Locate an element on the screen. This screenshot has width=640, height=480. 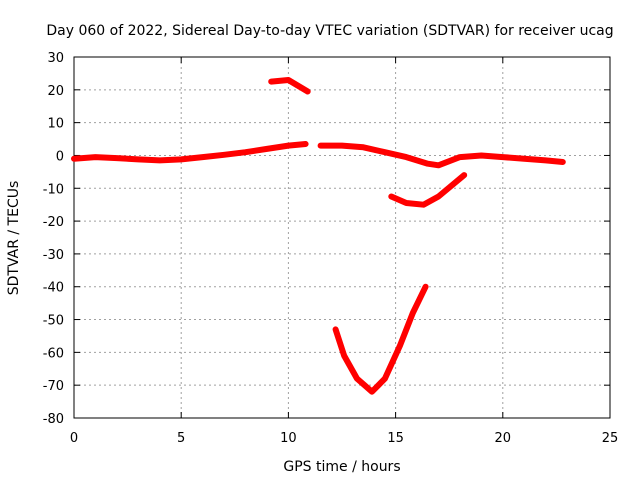
x-tick-label: 25 is located at coordinates (610, 438).